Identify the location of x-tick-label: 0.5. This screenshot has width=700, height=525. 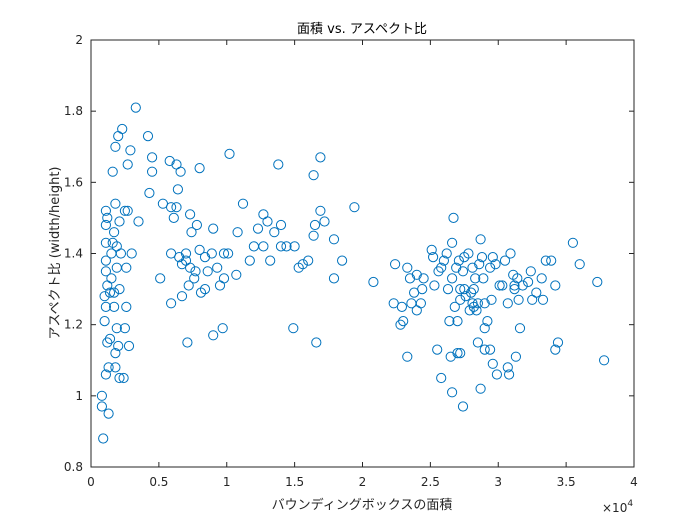
(158, 482).